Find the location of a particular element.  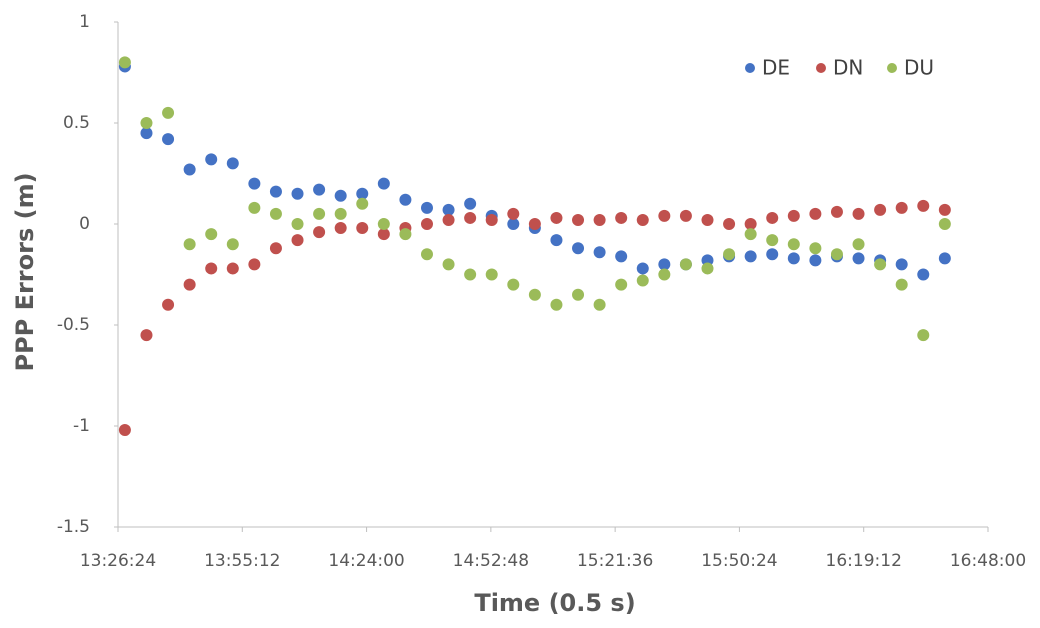

x-tick-label: 16:19:12 is located at coordinates (864, 561).